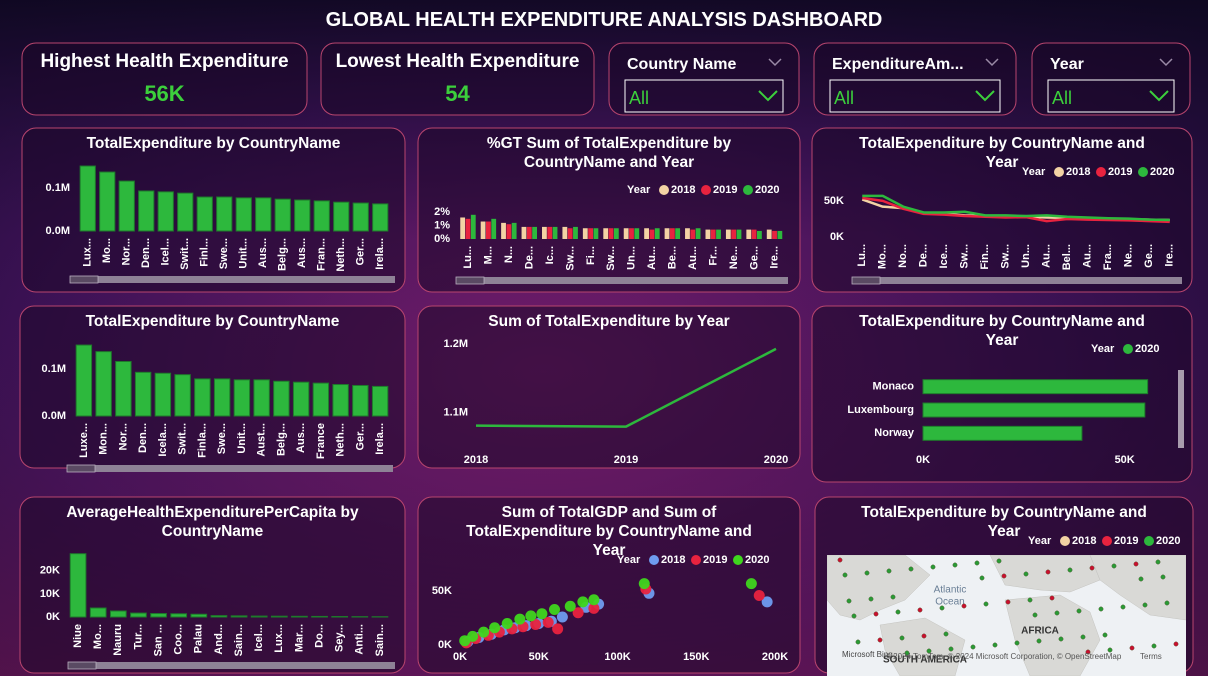  Describe the element at coordinates (1045, 574) in the screenshot. I see `map-land` at that location.